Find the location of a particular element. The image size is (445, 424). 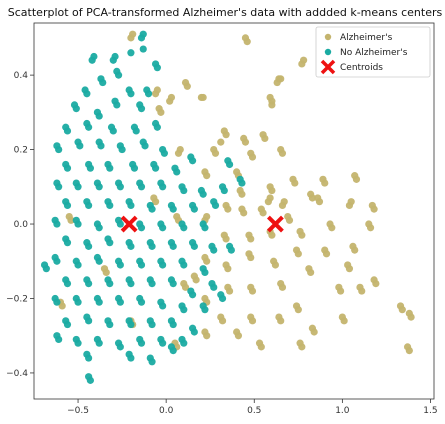

y-tick-label: 0.4 is located at coordinates (21, 76).